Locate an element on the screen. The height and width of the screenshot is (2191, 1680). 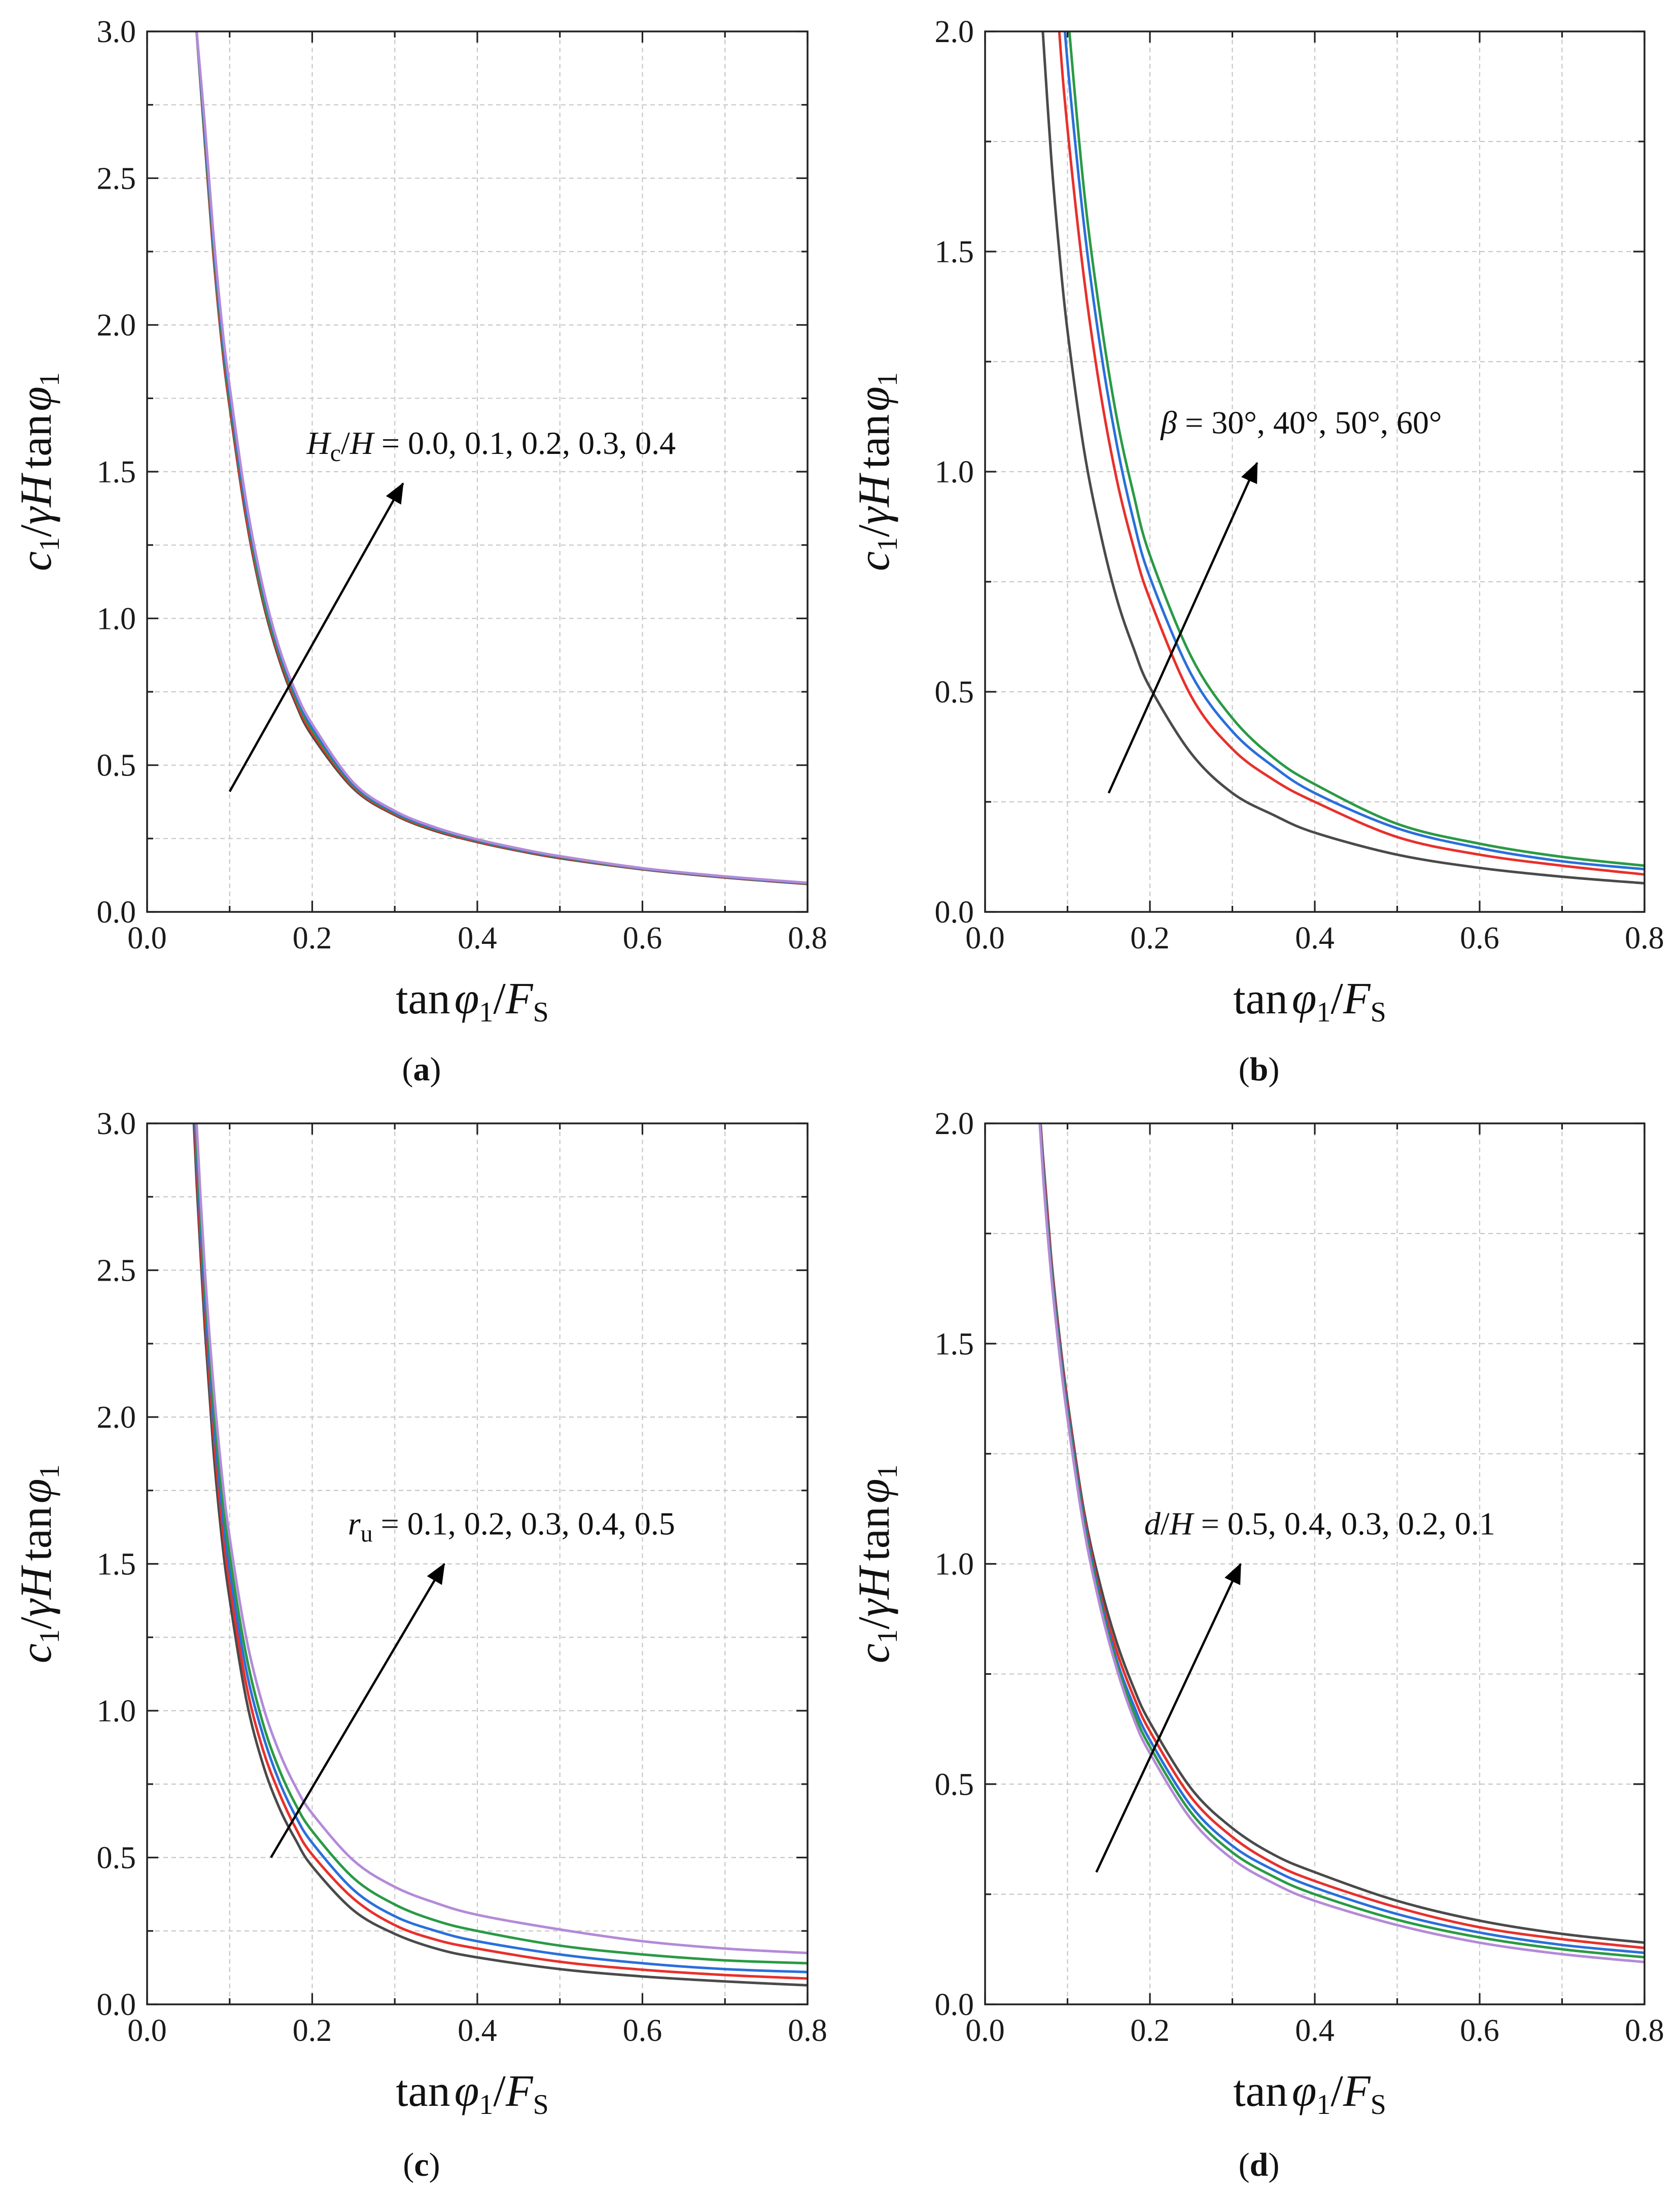
panel-label: (c) is located at coordinates (422, 2165).